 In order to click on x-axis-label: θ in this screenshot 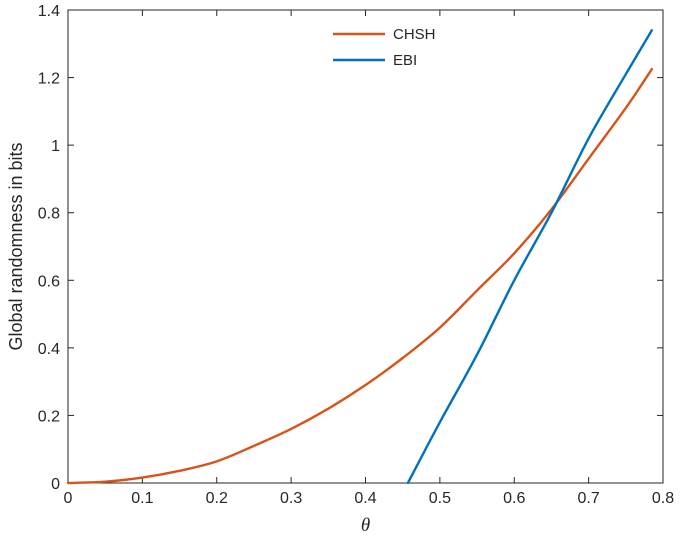, I will do `click(365, 525)`.